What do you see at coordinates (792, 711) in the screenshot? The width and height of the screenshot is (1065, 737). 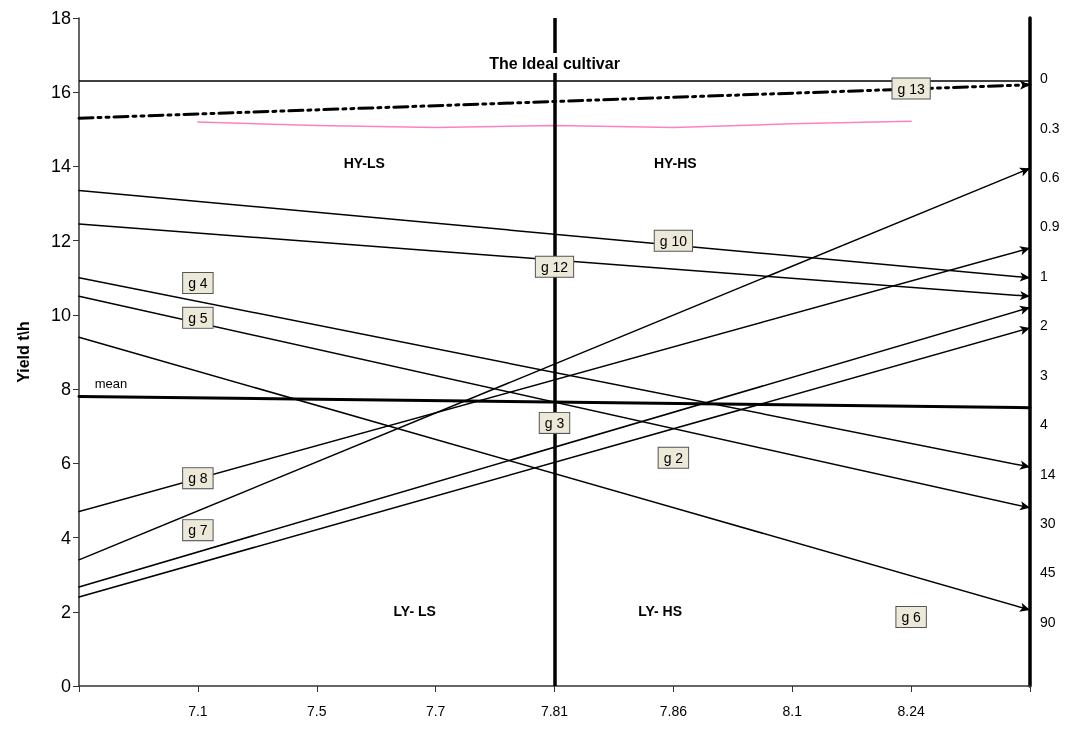 I see `x-tick-label: 8.1` at bounding box center [792, 711].